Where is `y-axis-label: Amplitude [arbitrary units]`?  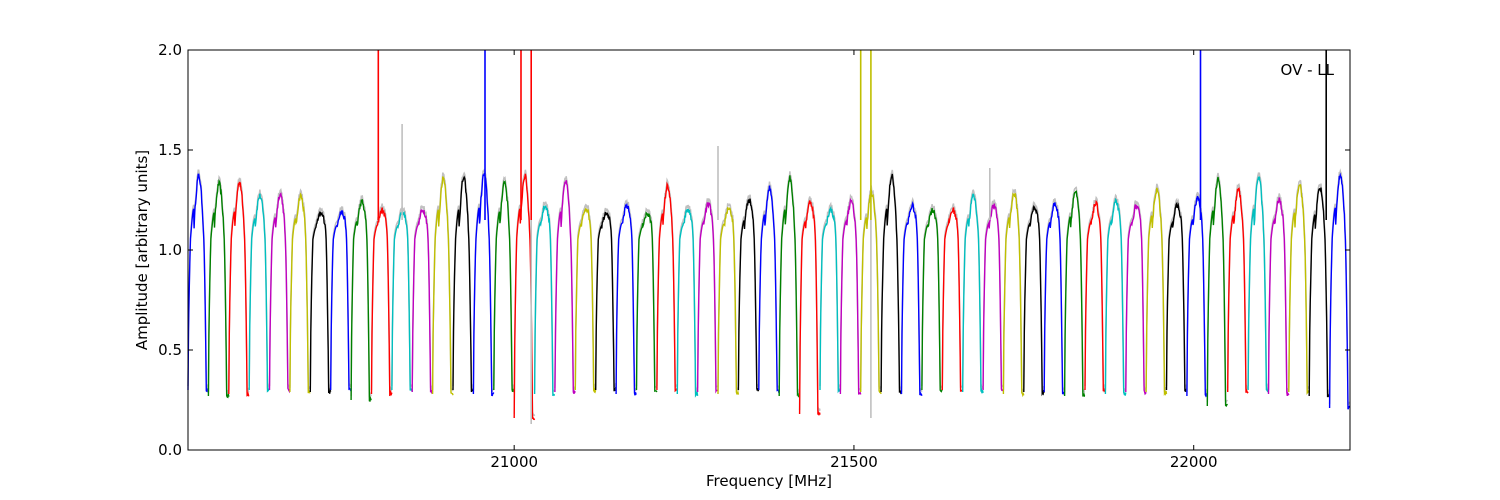 y-axis-label: Amplitude [arbitrary units] is located at coordinates (142, 250).